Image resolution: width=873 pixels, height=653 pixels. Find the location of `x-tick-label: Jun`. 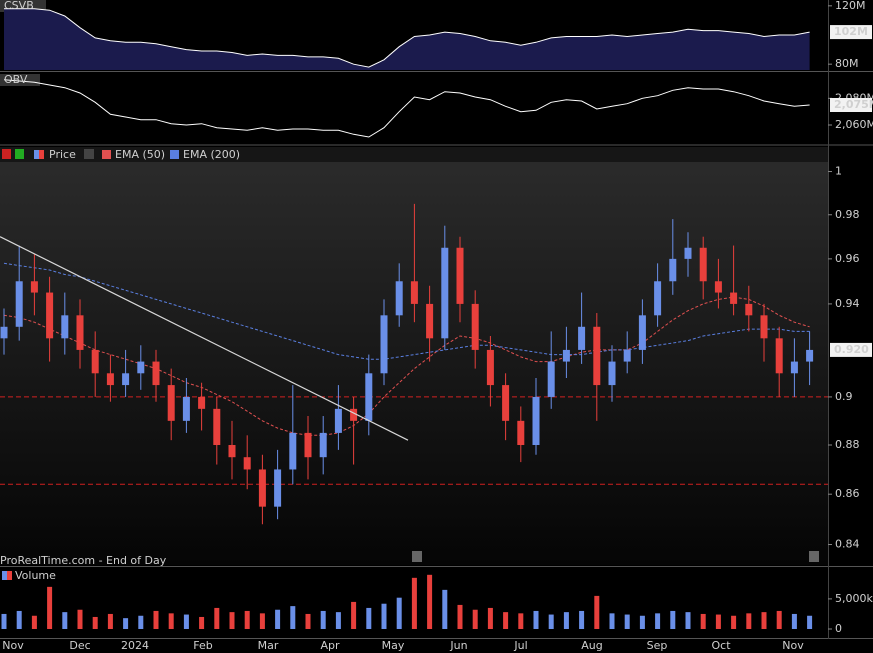

x-tick-label: Jun is located at coordinates (458, 645).